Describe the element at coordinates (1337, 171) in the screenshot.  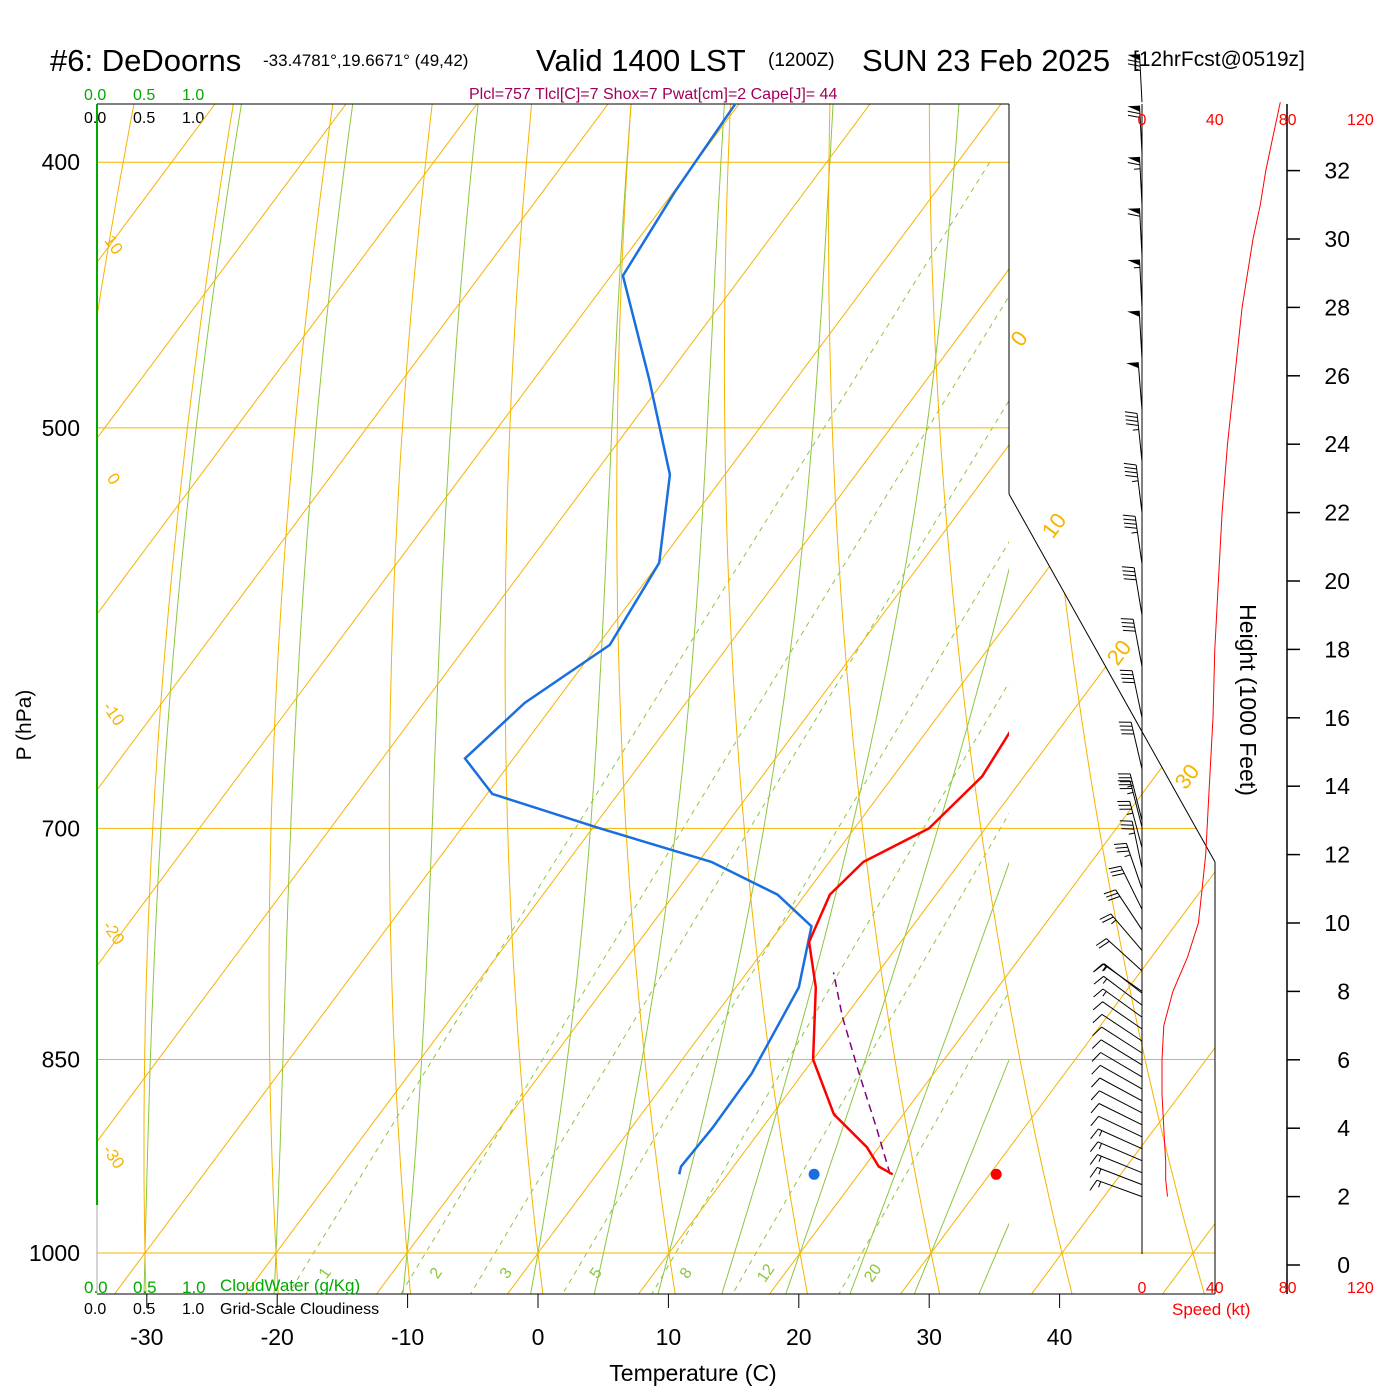
I see `height-tick: 32` at that location.